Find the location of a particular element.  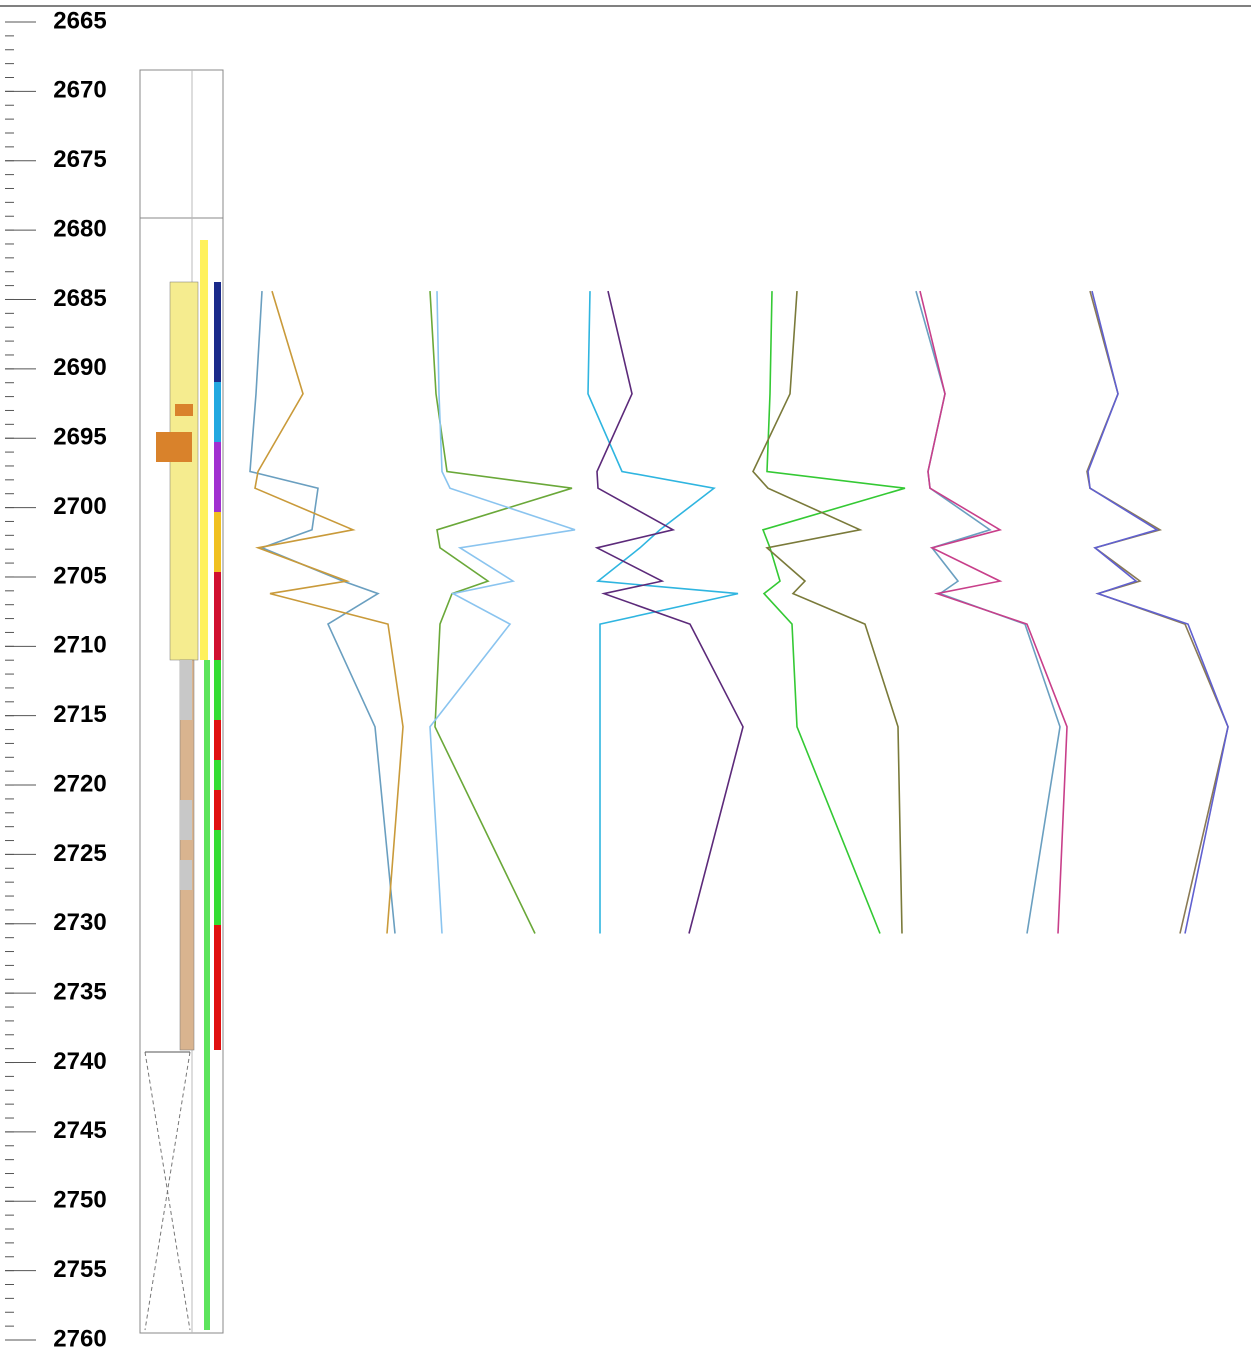

y-tick-label: 2675 is located at coordinates (79, 159).